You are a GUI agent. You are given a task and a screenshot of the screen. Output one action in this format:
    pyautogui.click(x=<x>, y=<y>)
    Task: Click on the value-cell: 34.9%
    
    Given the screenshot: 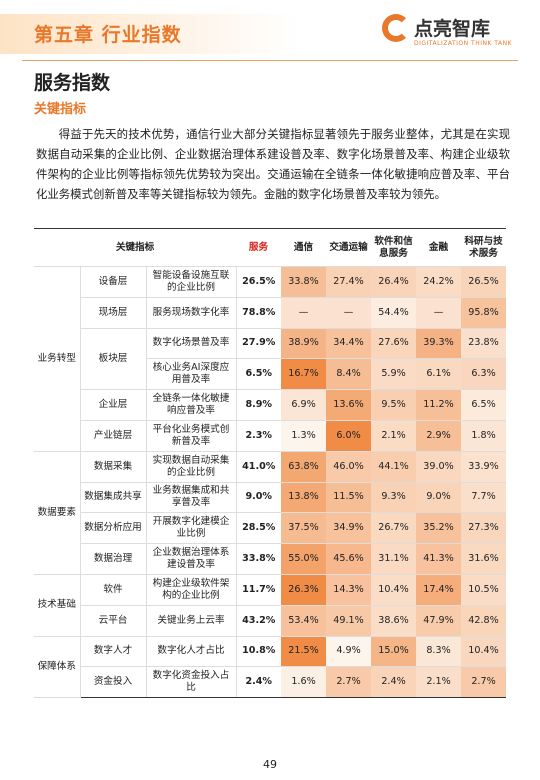 What is the action you would take?
    pyautogui.click(x=348, y=528)
    